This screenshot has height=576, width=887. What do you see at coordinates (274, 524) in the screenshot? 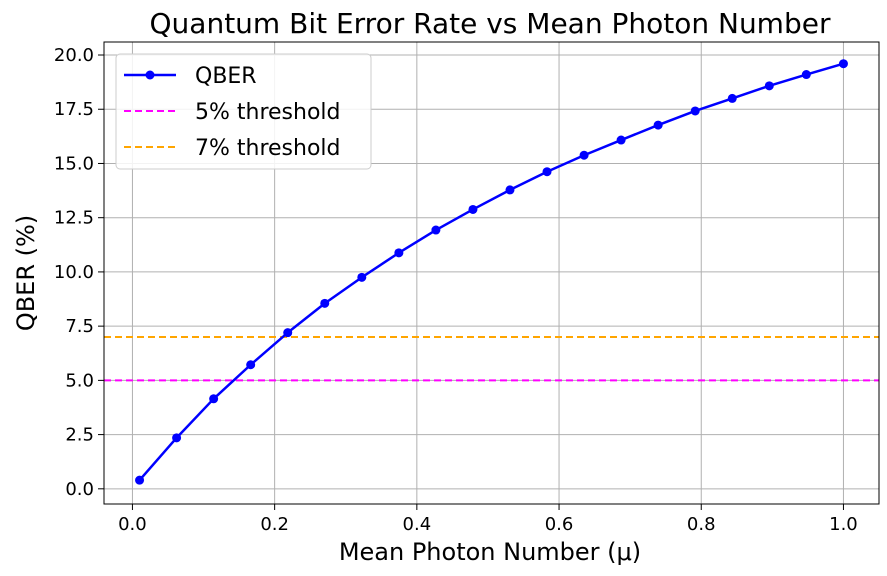
I see `x-tick-label: 0.2` at bounding box center [274, 524].